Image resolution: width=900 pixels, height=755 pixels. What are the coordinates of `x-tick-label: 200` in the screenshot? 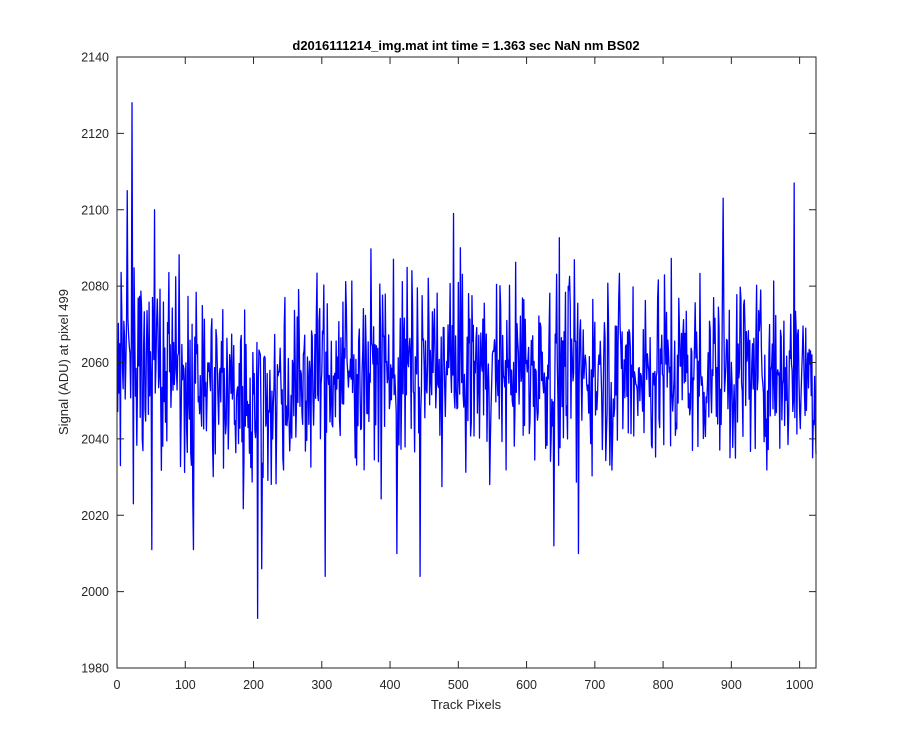 It's located at (253, 685).